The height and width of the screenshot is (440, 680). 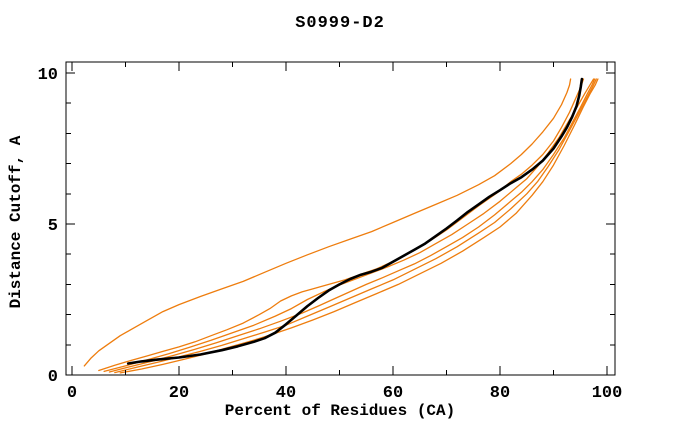 What do you see at coordinates (340, 23) in the screenshot?
I see `chart-title: S0999-D2` at bounding box center [340, 23].